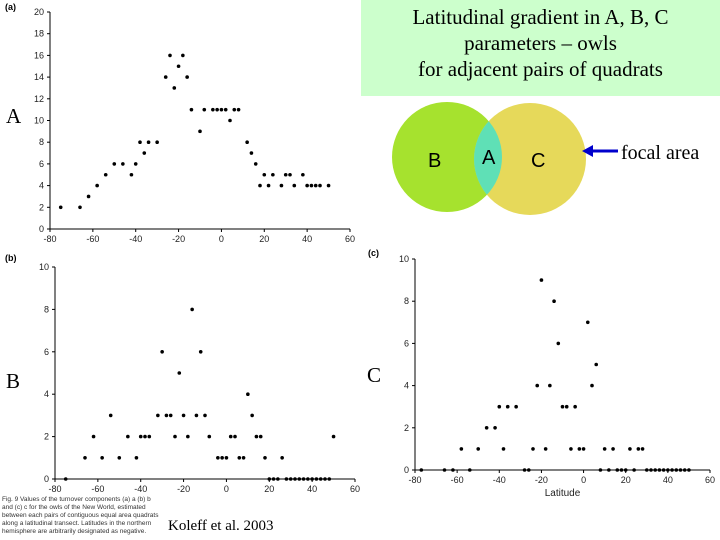 This screenshot has height=540, width=720. I want to click on venn-diagram: B A C, so click(505, 158).